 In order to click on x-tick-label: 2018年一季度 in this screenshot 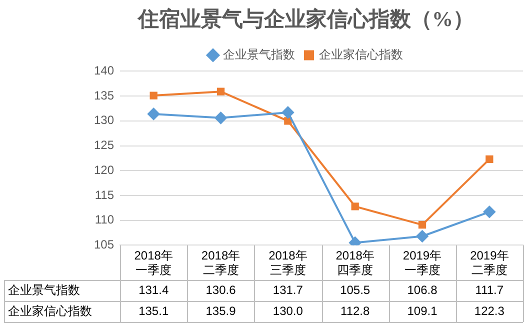, I will do `click(153, 263)`.